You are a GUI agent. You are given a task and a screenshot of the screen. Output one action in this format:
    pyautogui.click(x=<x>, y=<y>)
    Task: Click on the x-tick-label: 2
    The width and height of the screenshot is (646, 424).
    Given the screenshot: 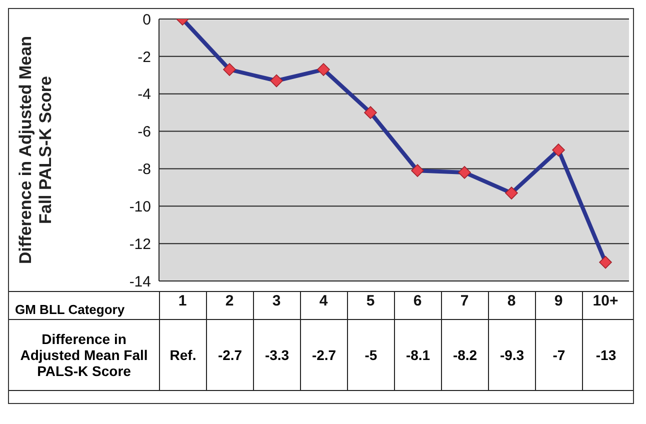 What is the action you would take?
    pyautogui.click(x=229, y=301)
    